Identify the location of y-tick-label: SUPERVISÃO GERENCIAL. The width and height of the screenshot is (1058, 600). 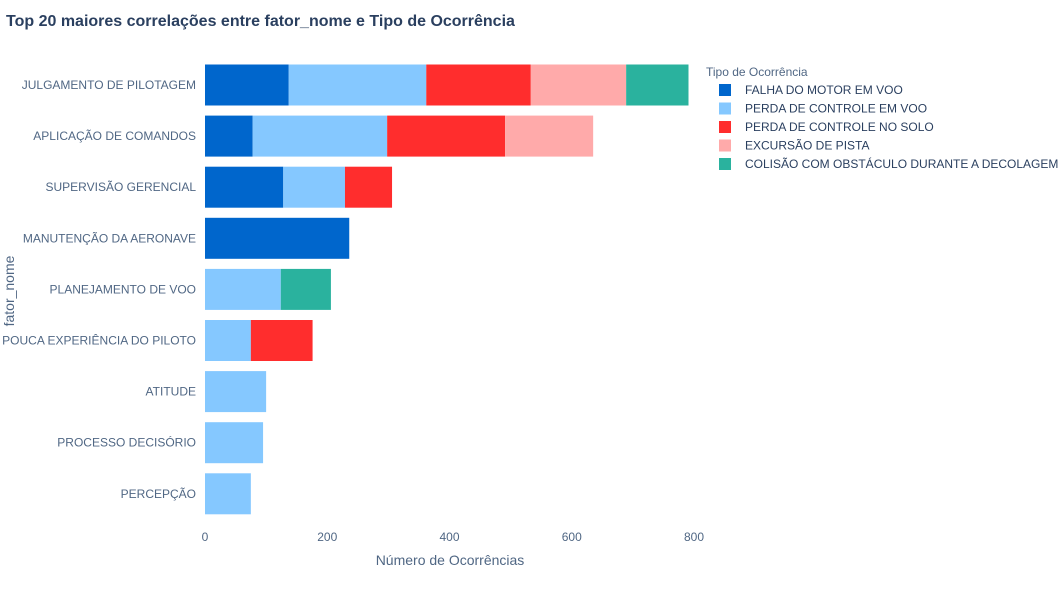
(121, 187).